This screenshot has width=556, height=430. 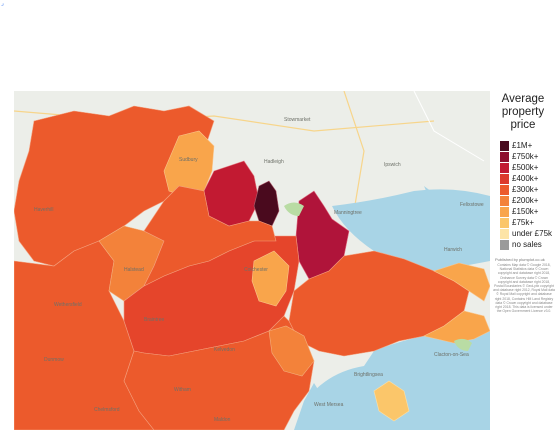 I want to click on place-label-hadleigh: Hadleigh, so click(x=274, y=162).